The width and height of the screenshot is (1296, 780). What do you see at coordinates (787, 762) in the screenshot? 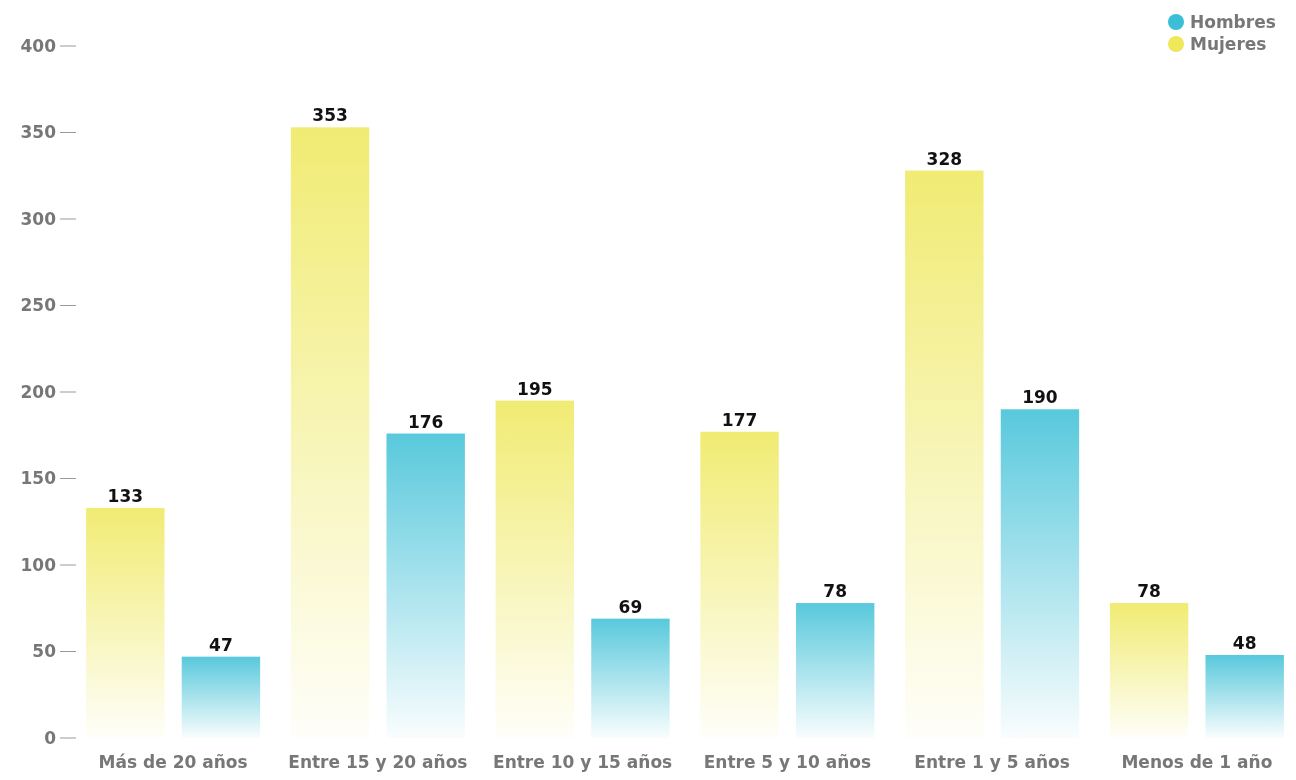
I see `x-tick-label: Entre 5 y 10 años` at bounding box center [787, 762].